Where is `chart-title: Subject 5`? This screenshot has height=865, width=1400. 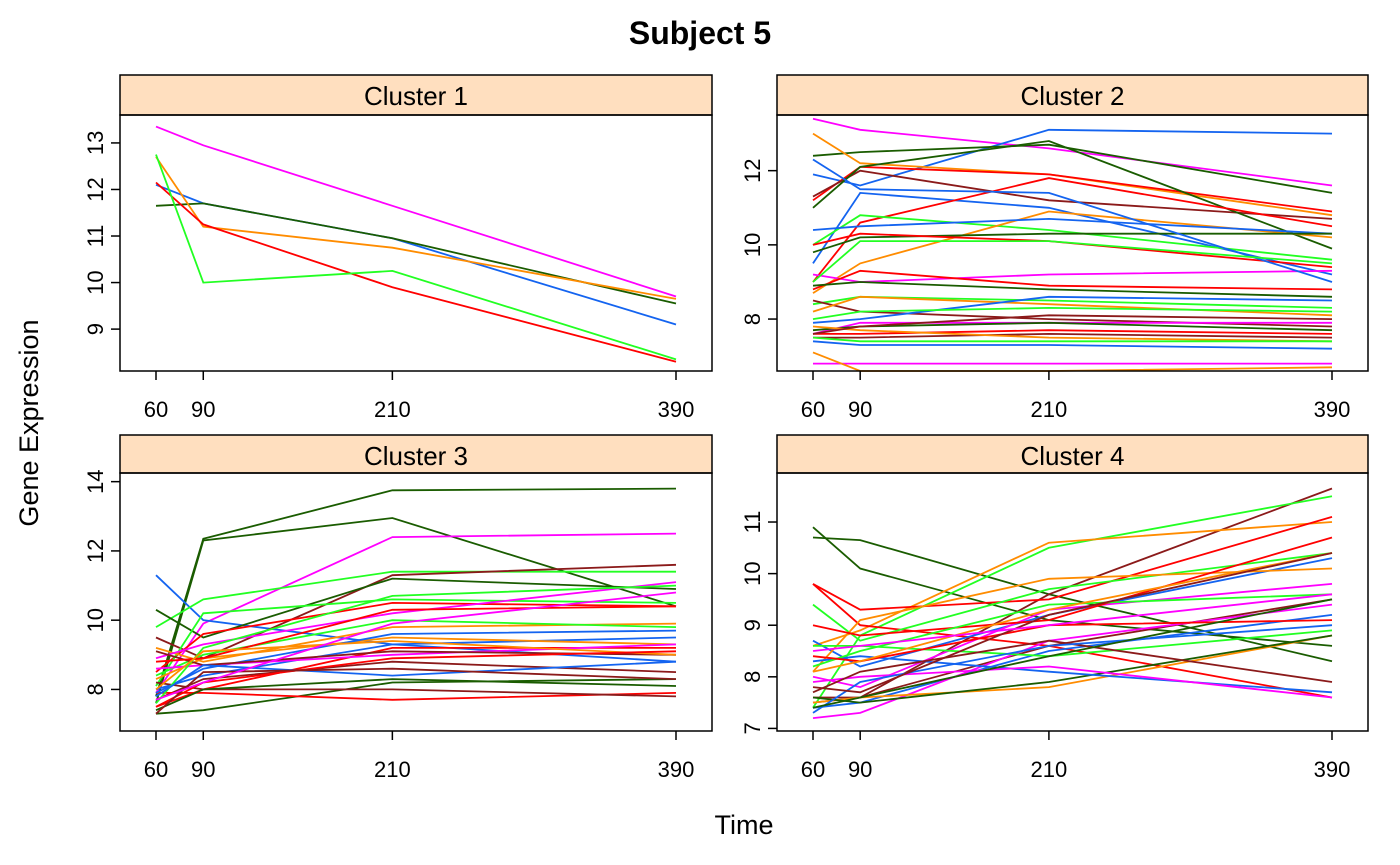
chart-title: Subject 5 is located at coordinates (700, 33).